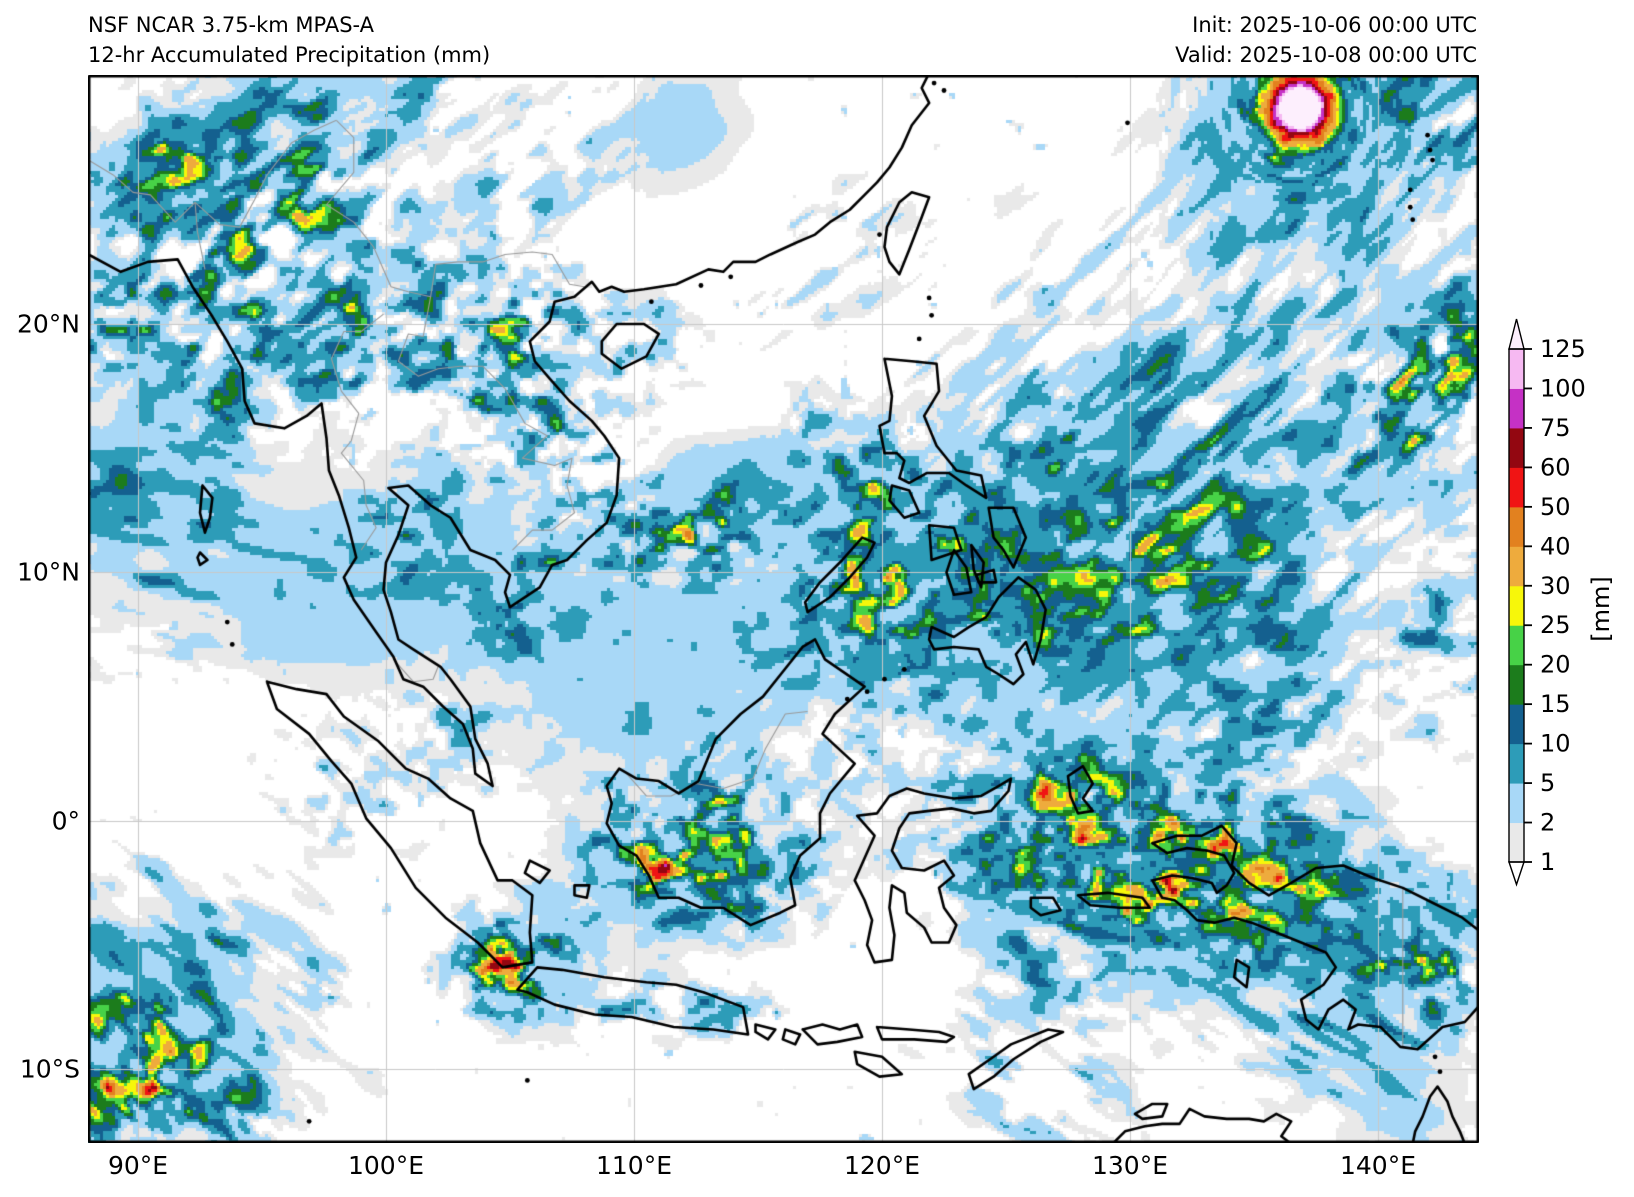  What do you see at coordinates (1334, 25) in the screenshot?
I see `init-time-label: Init: 2025-10-06 00:00 UTC` at bounding box center [1334, 25].